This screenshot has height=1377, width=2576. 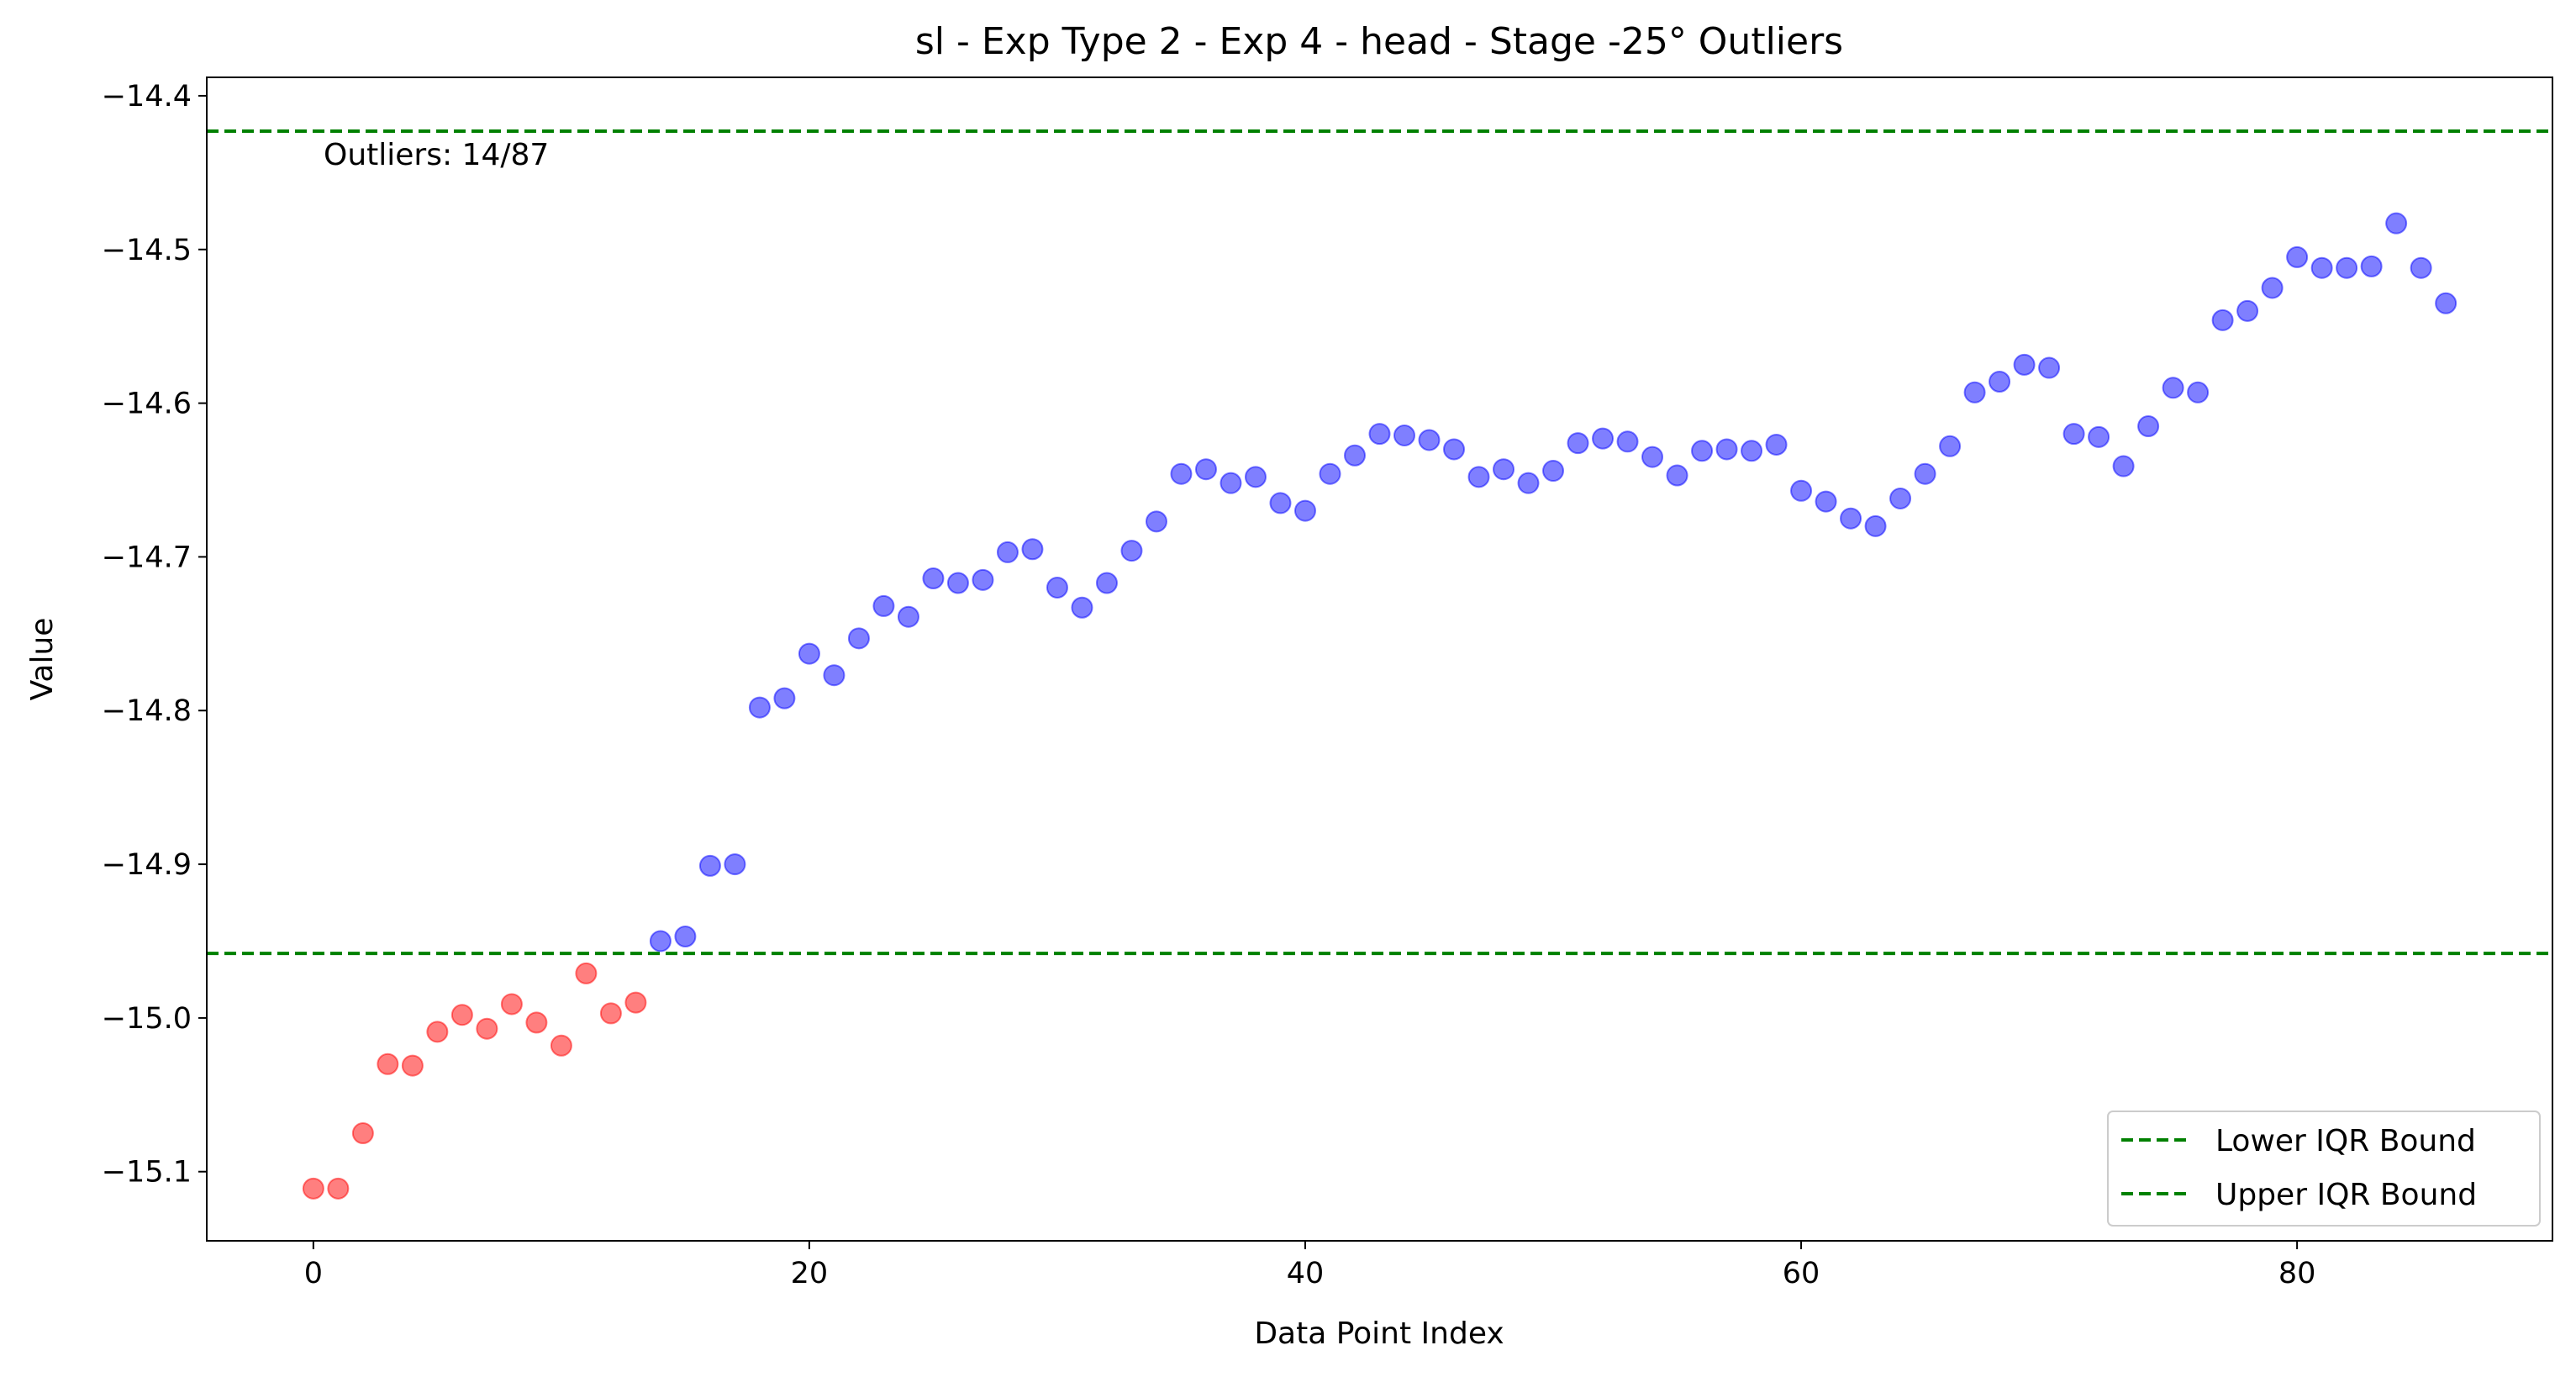 What do you see at coordinates (313, 1273) in the screenshot?
I see `x-tick-label: 0` at bounding box center [313, 1273].